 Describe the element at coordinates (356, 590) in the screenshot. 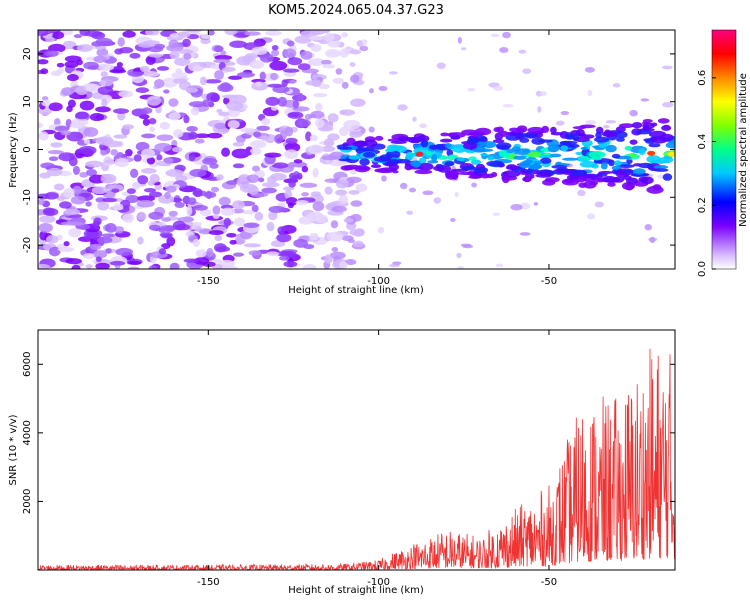

I see `snr-x-label: Height of straight line (km)` at that location.